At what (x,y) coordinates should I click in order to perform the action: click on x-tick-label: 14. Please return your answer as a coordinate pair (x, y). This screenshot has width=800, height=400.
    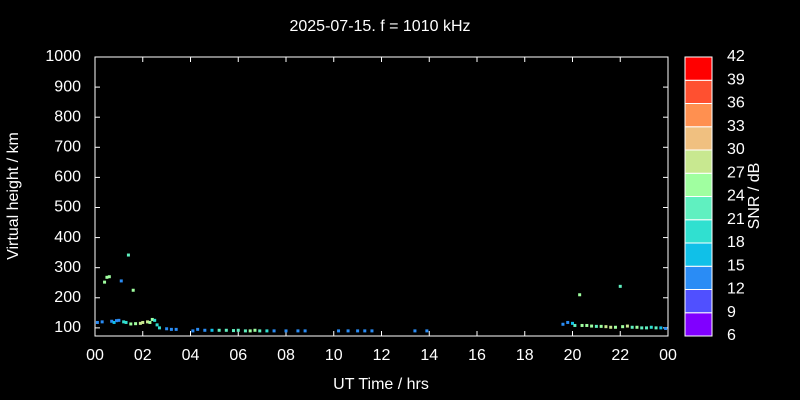
    Looking at the image, I should click on (429, 355).